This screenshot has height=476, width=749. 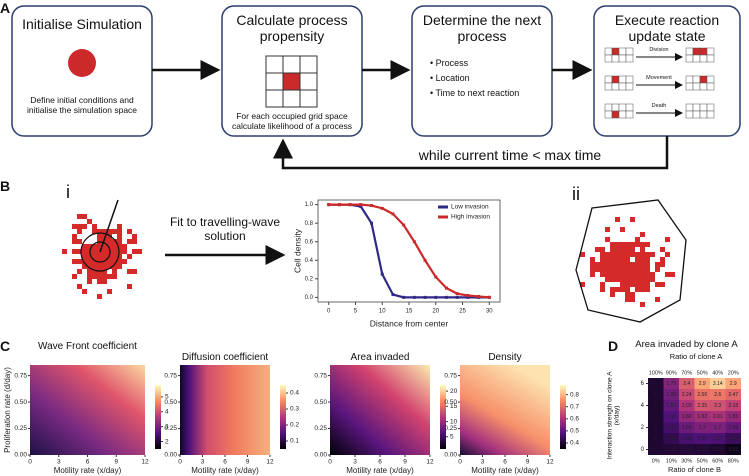 What do you see at coordinates (686, 373) in the screenshot?
I see `top-tick-label: 70%` at bounding box center [686, 373].